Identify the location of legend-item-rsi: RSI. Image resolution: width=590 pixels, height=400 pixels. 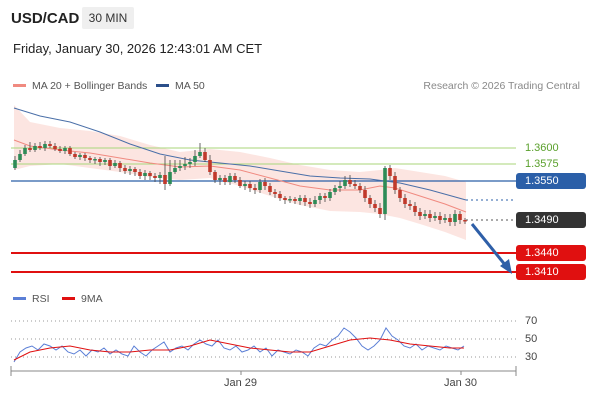
(31, 299).